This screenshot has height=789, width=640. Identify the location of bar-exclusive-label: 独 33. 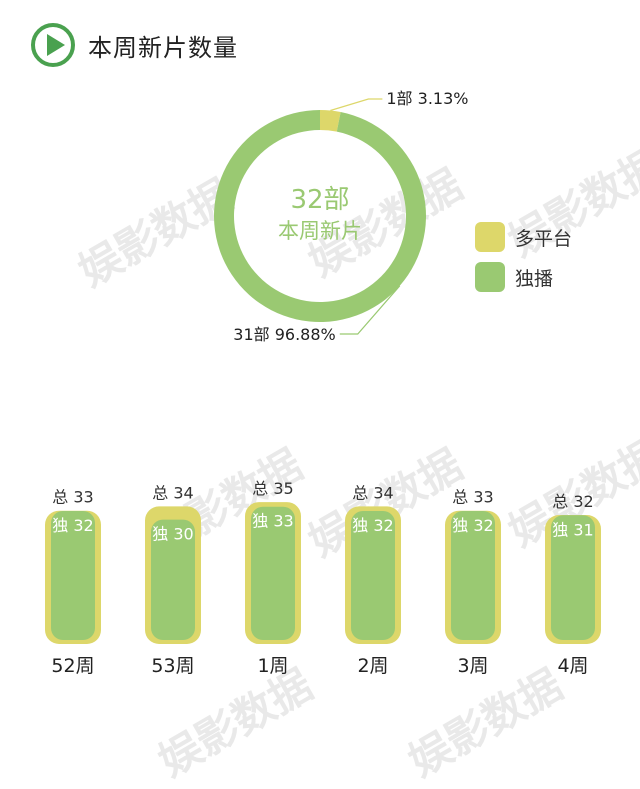
(272, 521).